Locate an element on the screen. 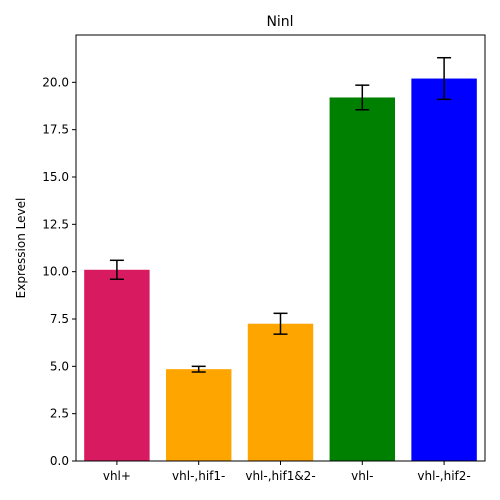 Image resolution: width=500 pixels, height=500 pixels. y-axis-label: Expression Level is located at coordinates (21, 248).